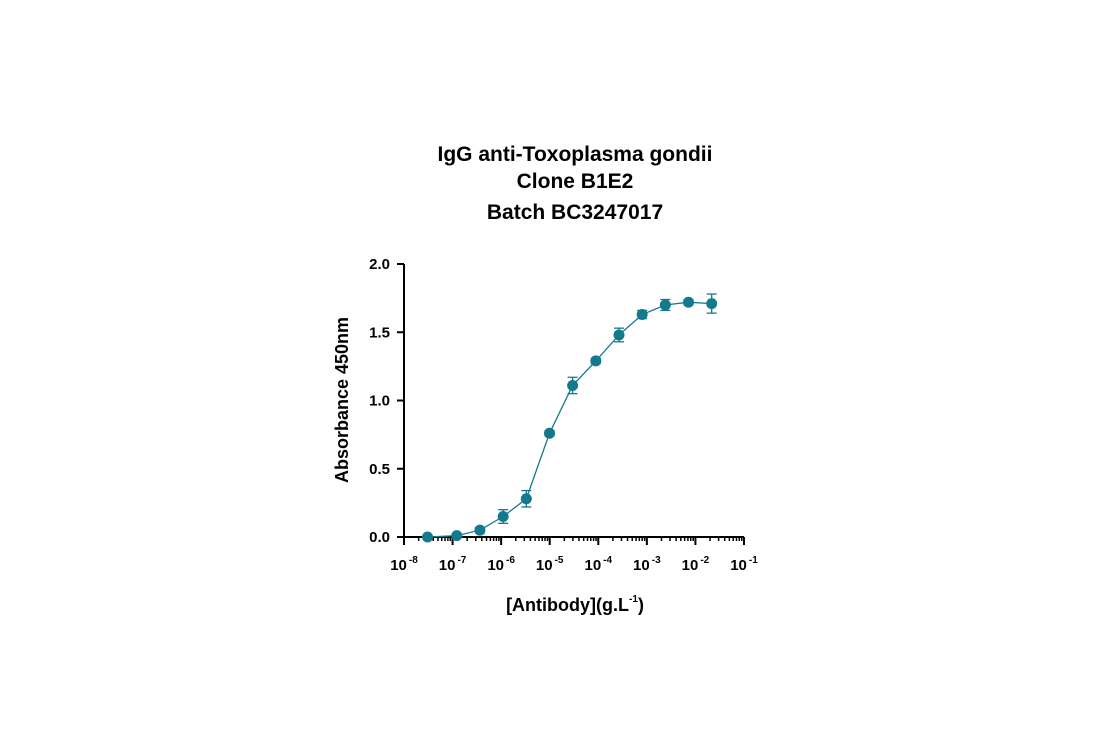 Image resolution: width=1094 pixels, height=743 pixels. What do you see at coordinates (379, 537) in the screenshot?
I see `y-tick-label: 0.0` at bounding box center [379, 537].